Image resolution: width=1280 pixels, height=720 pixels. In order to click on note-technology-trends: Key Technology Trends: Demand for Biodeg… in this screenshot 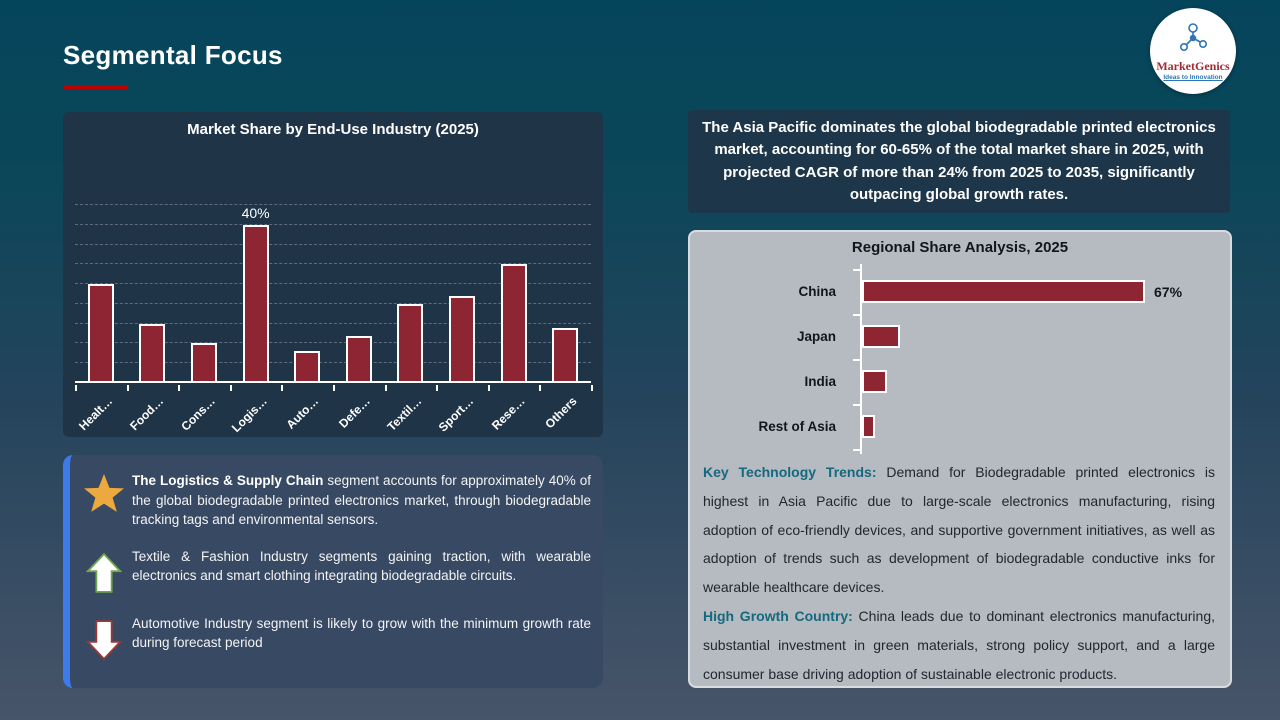, I will do `click(959, 530)`.